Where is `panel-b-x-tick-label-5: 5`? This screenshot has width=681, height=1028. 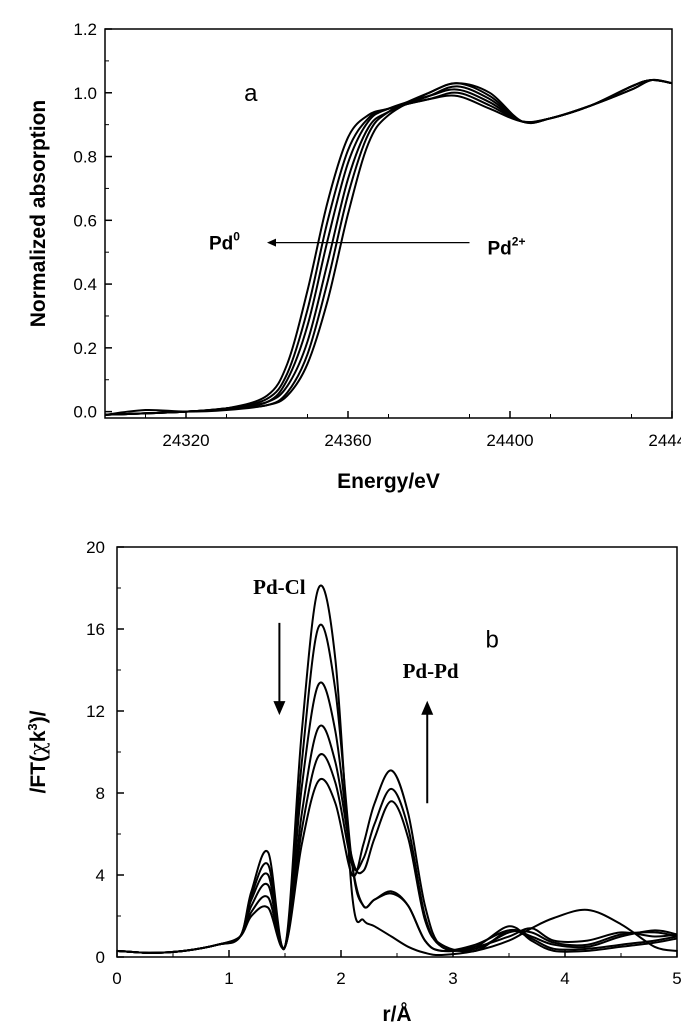
panel-b-x-tick-label-5: 5 is located at coordinates (676, 978).